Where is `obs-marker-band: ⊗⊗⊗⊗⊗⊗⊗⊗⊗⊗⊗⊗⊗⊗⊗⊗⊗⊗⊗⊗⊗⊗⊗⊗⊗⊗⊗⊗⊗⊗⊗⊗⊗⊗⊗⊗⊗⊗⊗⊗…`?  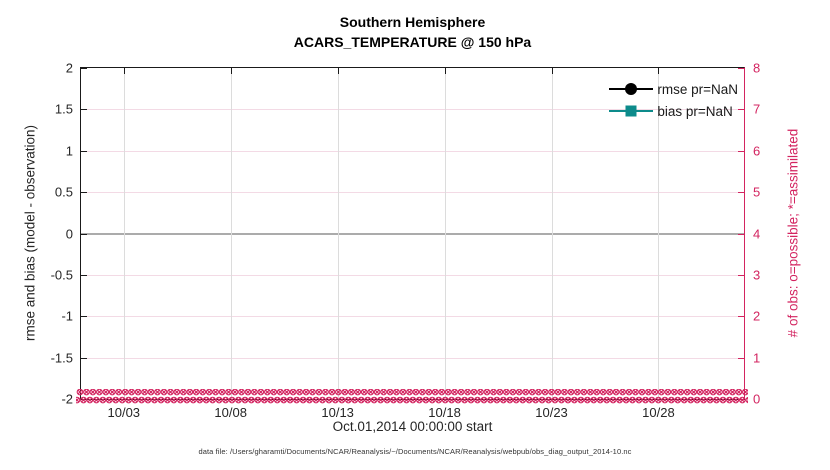
obs-marker-band: ⊗⊗⊗⊗⊗⊗⊗⊗⊗⊗⊗⊗⊗⊗⊗⊗⊗⊗⊗⊗⊗⊗⊗⊗⊗⊗⊗⊗⊗⊗⊗⊗⊗⊗⊗⊗⊗⊗⊗⊗… is located at coordinates (412, 397).